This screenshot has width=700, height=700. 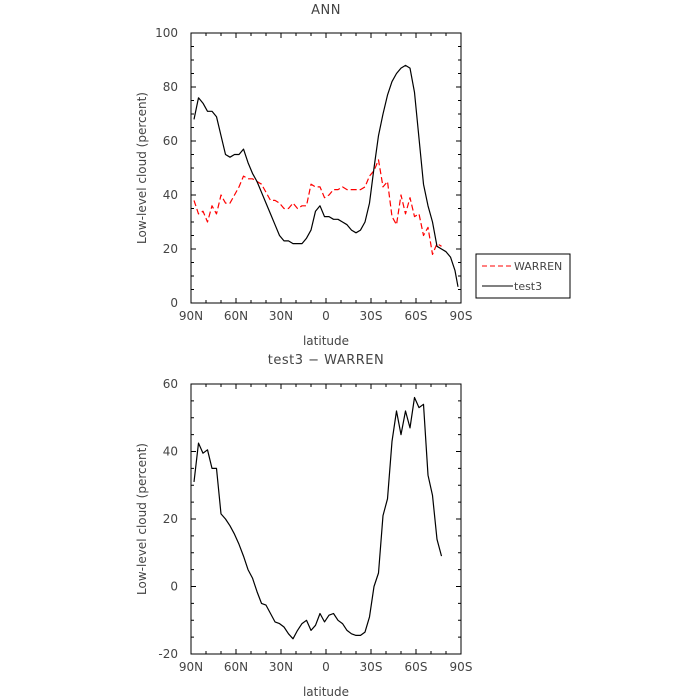 I want to click on series-line-test3, so click(x=326, y=175).